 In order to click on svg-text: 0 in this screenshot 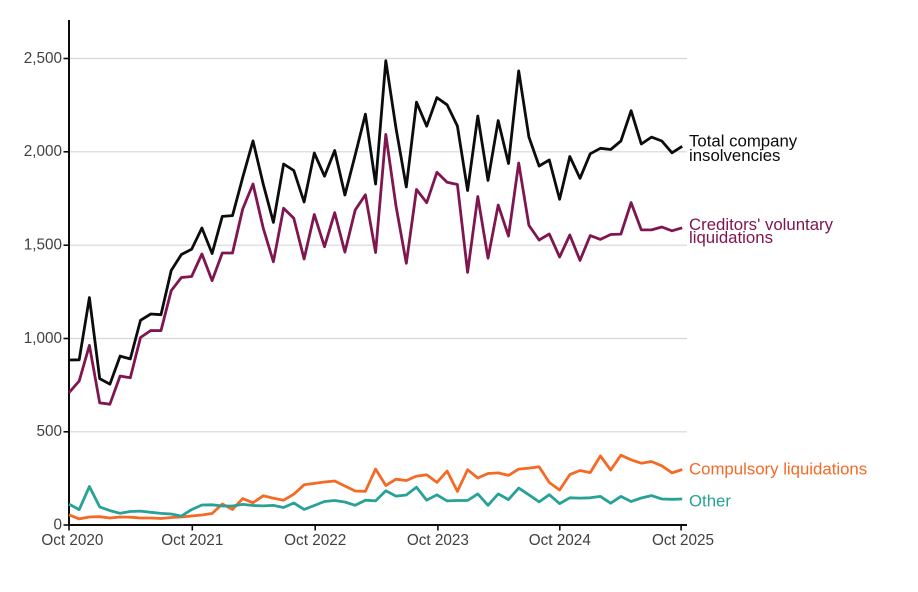, I will do `click(57, 524)`.